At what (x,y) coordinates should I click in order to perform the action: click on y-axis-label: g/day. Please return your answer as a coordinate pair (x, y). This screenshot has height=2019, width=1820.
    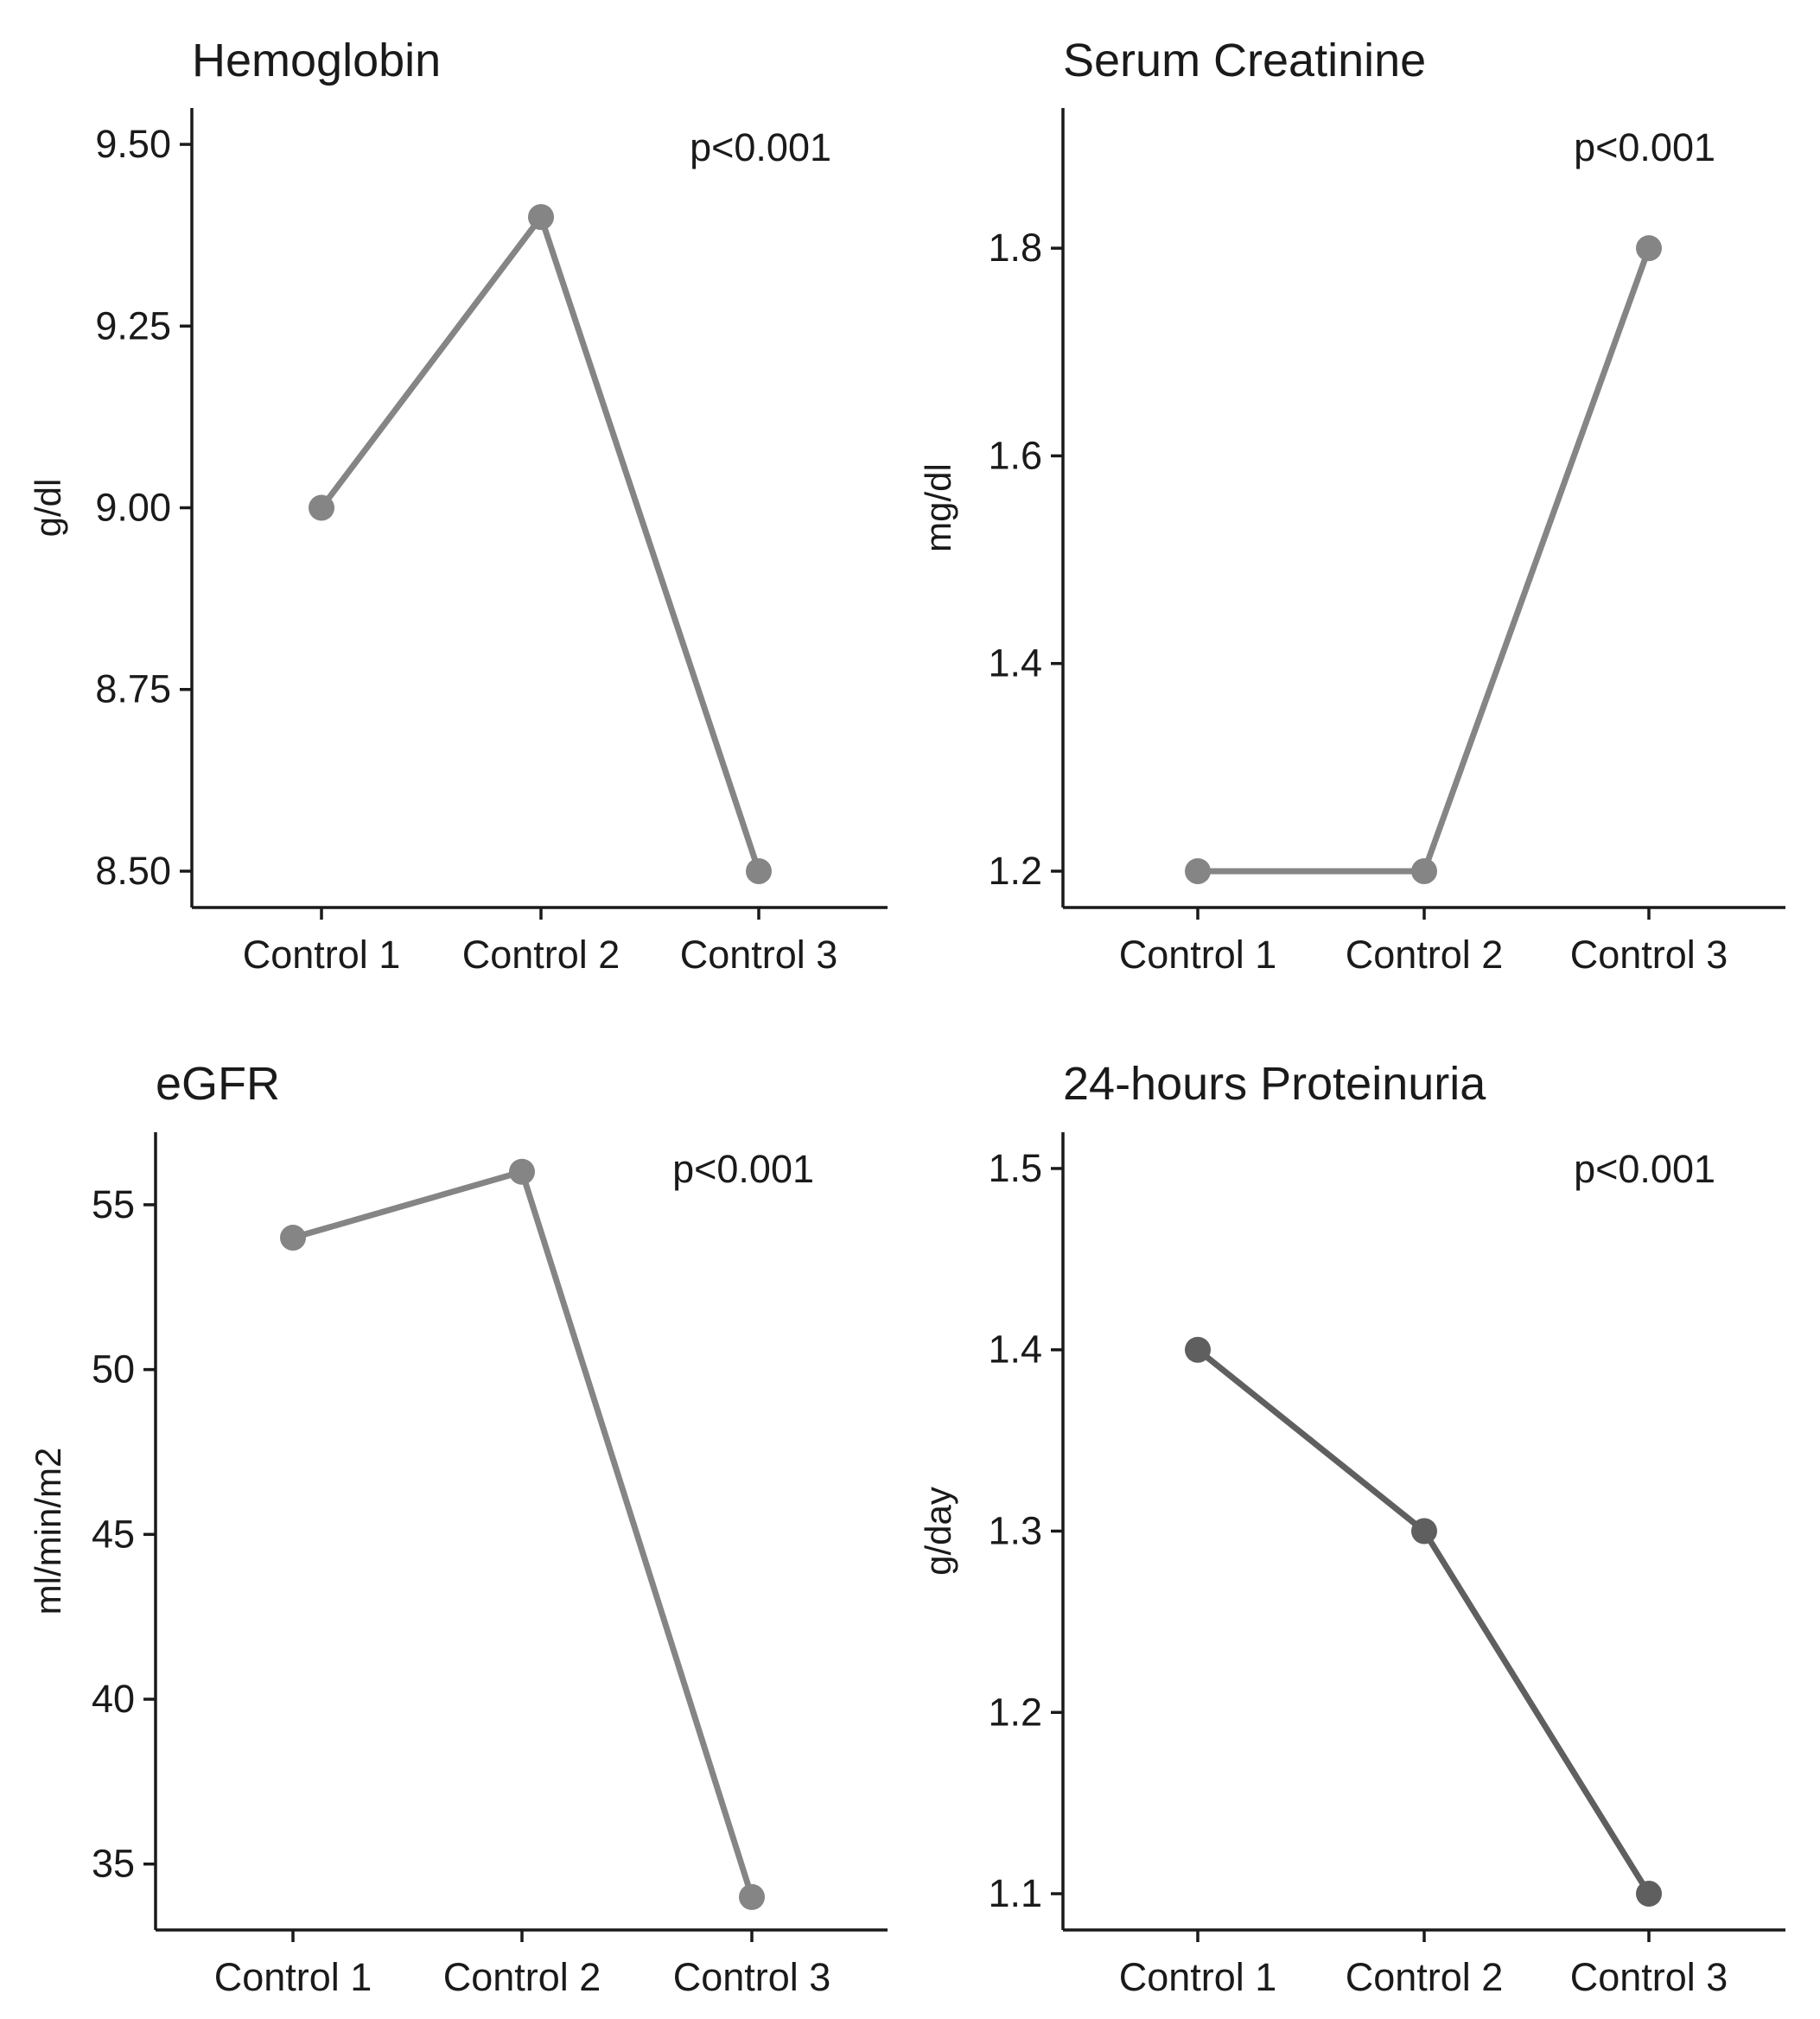
    Looking at the image, I should click on (938, 1531).